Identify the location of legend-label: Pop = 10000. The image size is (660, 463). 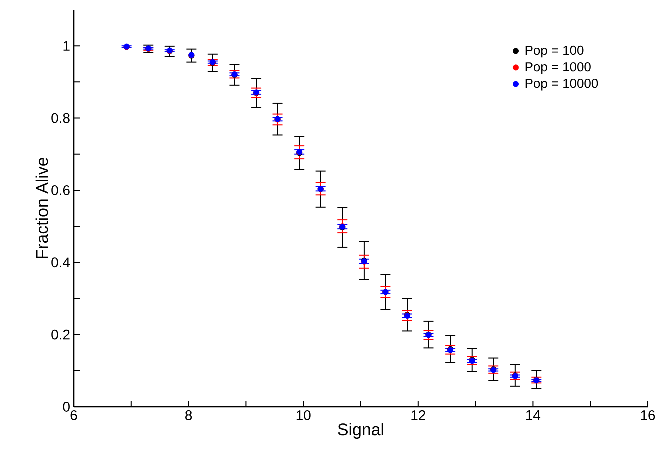
(562, 84).